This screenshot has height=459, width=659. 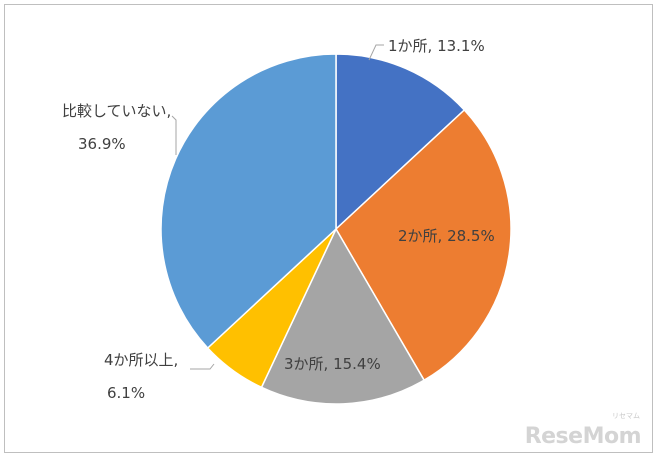 What do you see at coordinates (102, 144) in the screenshot?
I see `slice-label-not-compared-percent: 36.9%` at bounding box center [102, 144].